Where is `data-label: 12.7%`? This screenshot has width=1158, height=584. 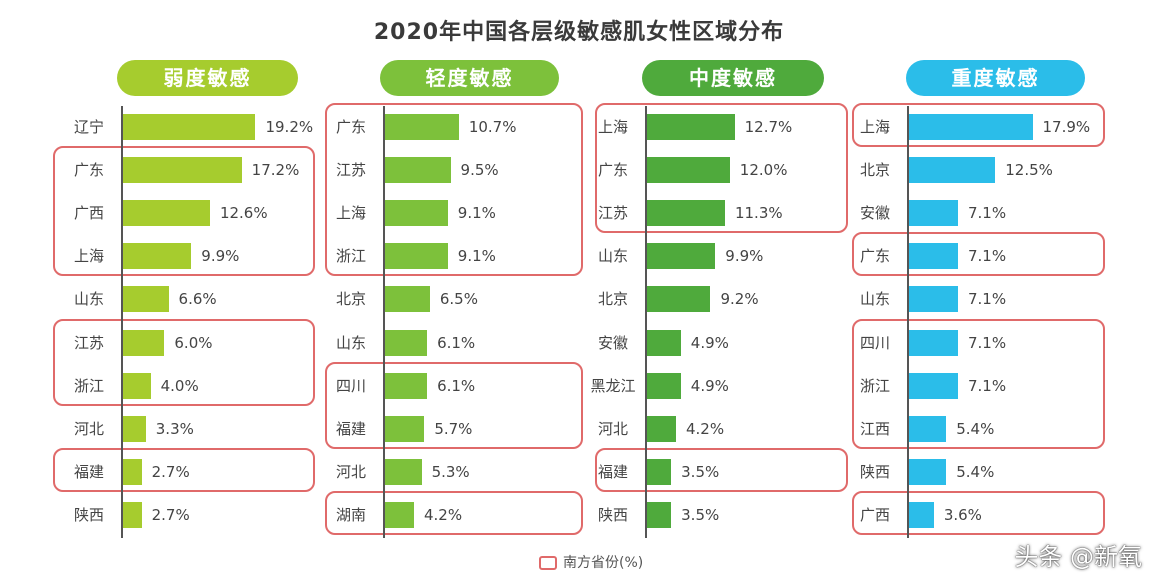
data-label: 12.7% is located at coordinates (768, 127).